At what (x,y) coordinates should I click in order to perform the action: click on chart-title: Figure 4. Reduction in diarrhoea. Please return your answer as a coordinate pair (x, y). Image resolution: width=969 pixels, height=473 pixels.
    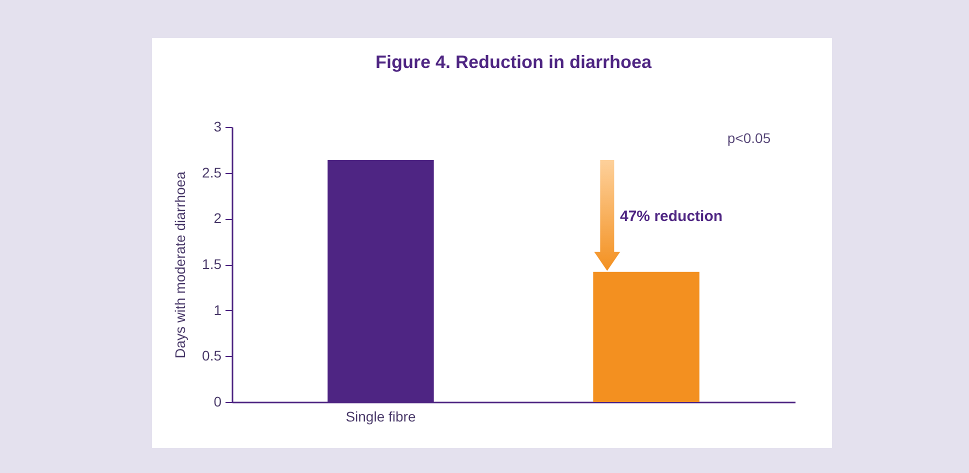
    Looking at the image, I should click on (514, 62).